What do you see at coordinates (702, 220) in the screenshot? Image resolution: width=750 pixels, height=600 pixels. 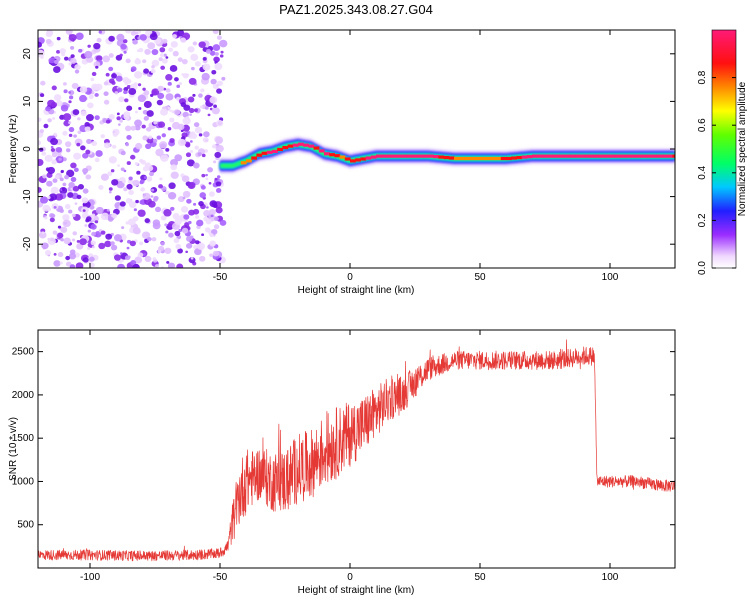 I see `colorbar-tick-label: 0.2` at bounding box center [702, 220].